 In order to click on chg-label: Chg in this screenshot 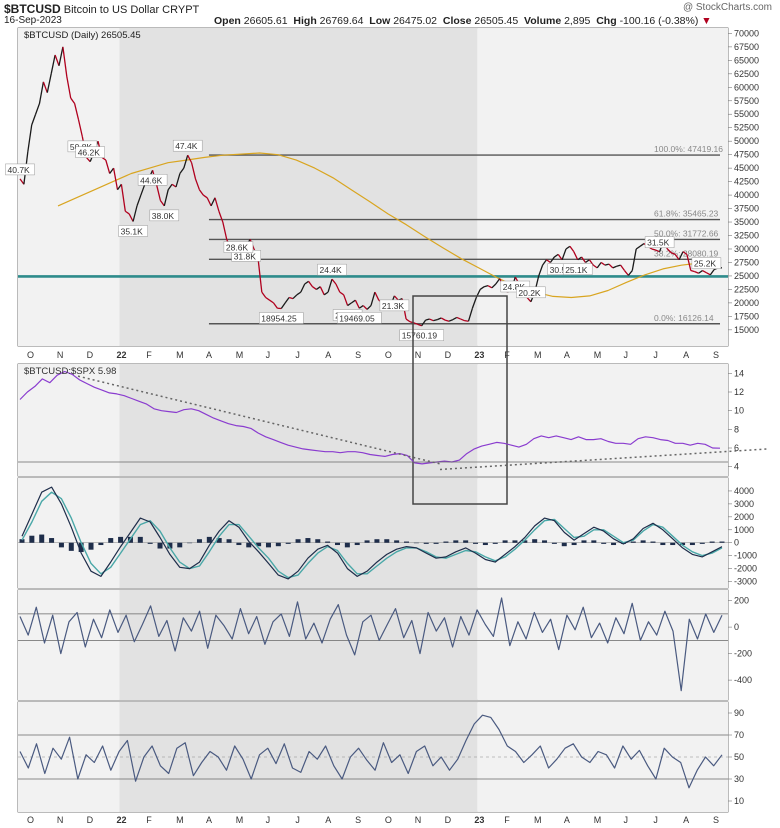, I will do `click(606, 21)`.